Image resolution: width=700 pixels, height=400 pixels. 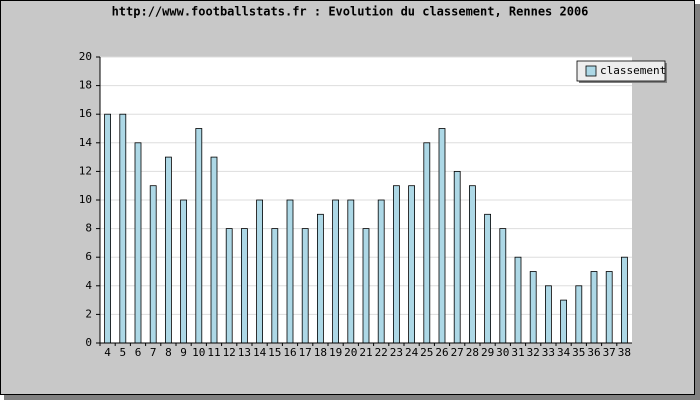 What do you see at coordinates (350, 352) in the screenshot?
I see `x-tick-label: 20` at bounding box center [350, 352].